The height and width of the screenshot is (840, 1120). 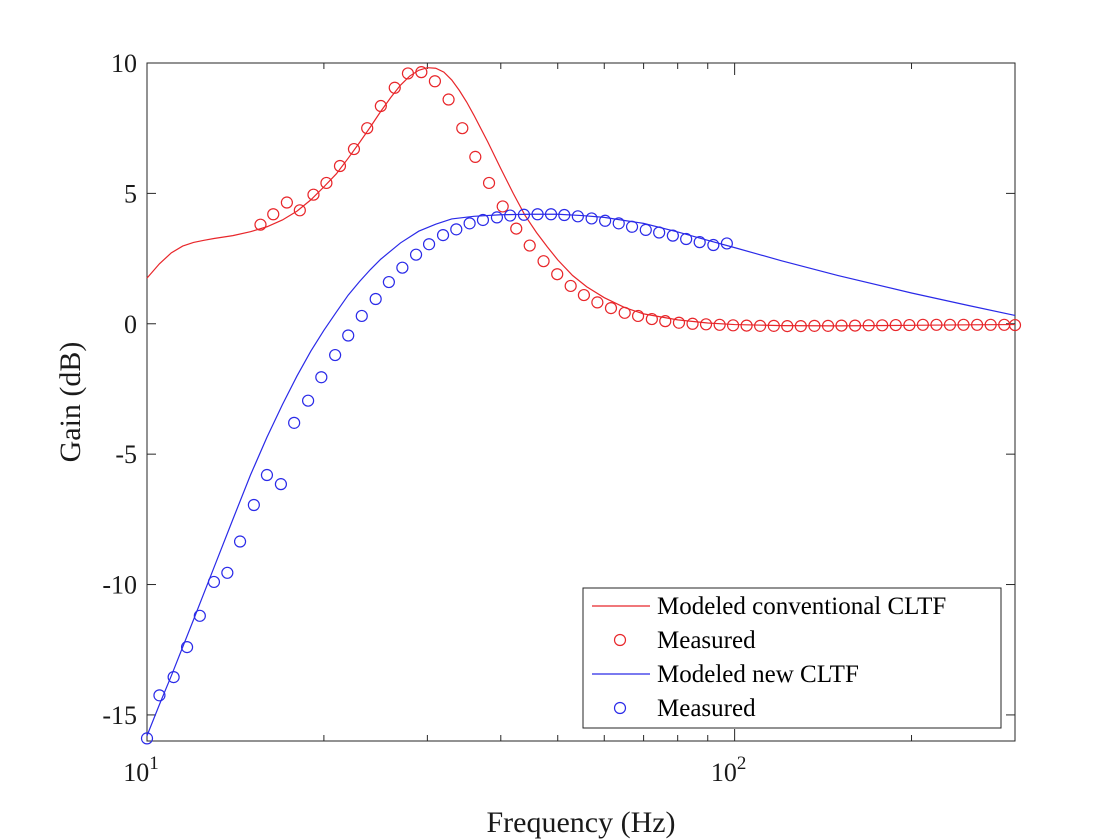 What do you see at coordinates (130, 193) in the screenshot?
I see `y-tick-label: 5` at bounding box center [130, 193].